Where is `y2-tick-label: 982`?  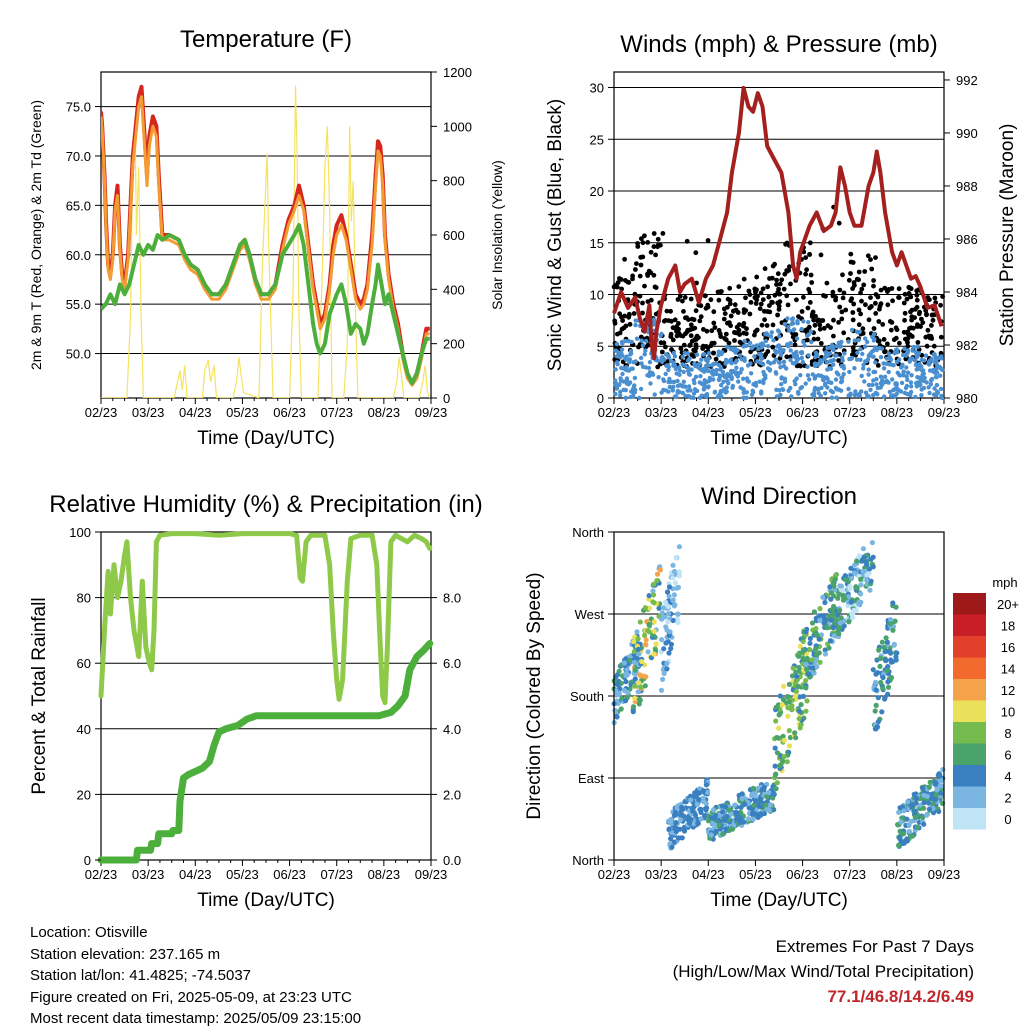
y2-tick-label: 982 is located at coordinates (967, 345).